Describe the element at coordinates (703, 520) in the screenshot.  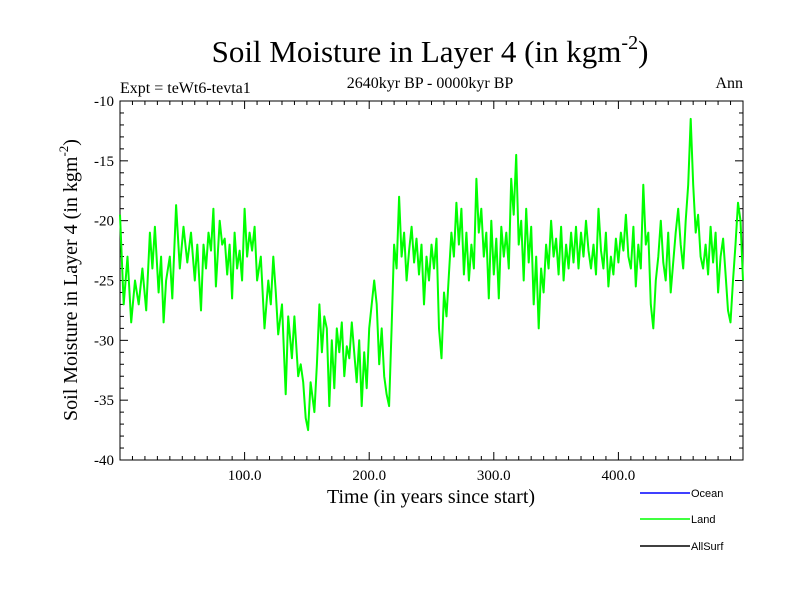
I see `legend-land-label: Land` at that location.